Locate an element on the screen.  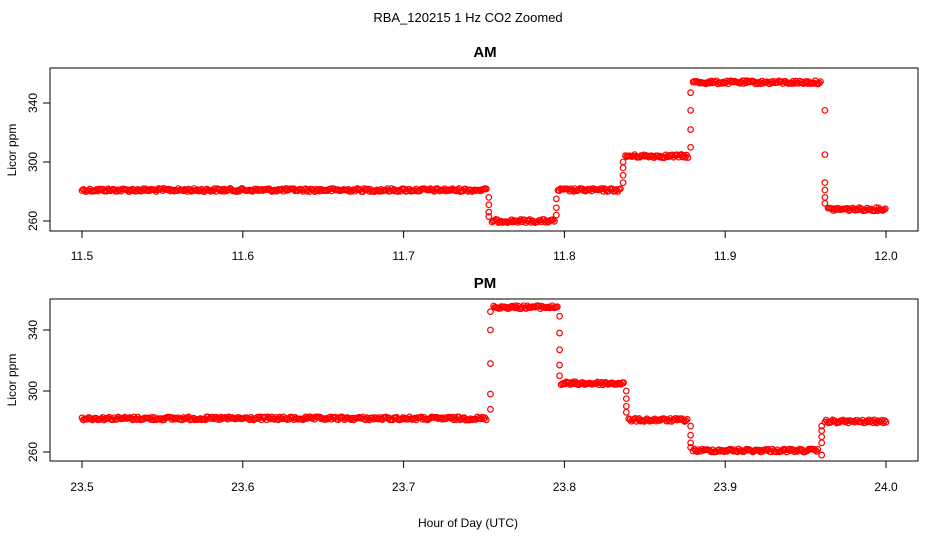
pm-x-tick-label: 23.9 is located at coordinates (726, 487).